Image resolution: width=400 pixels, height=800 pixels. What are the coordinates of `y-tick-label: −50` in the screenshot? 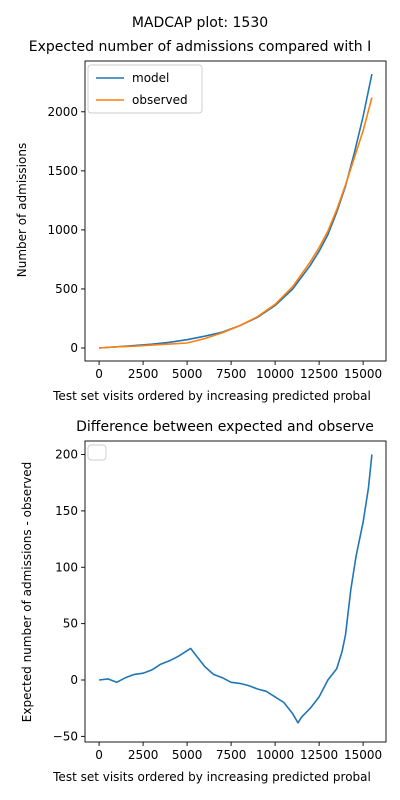 It's located at (65, 736).